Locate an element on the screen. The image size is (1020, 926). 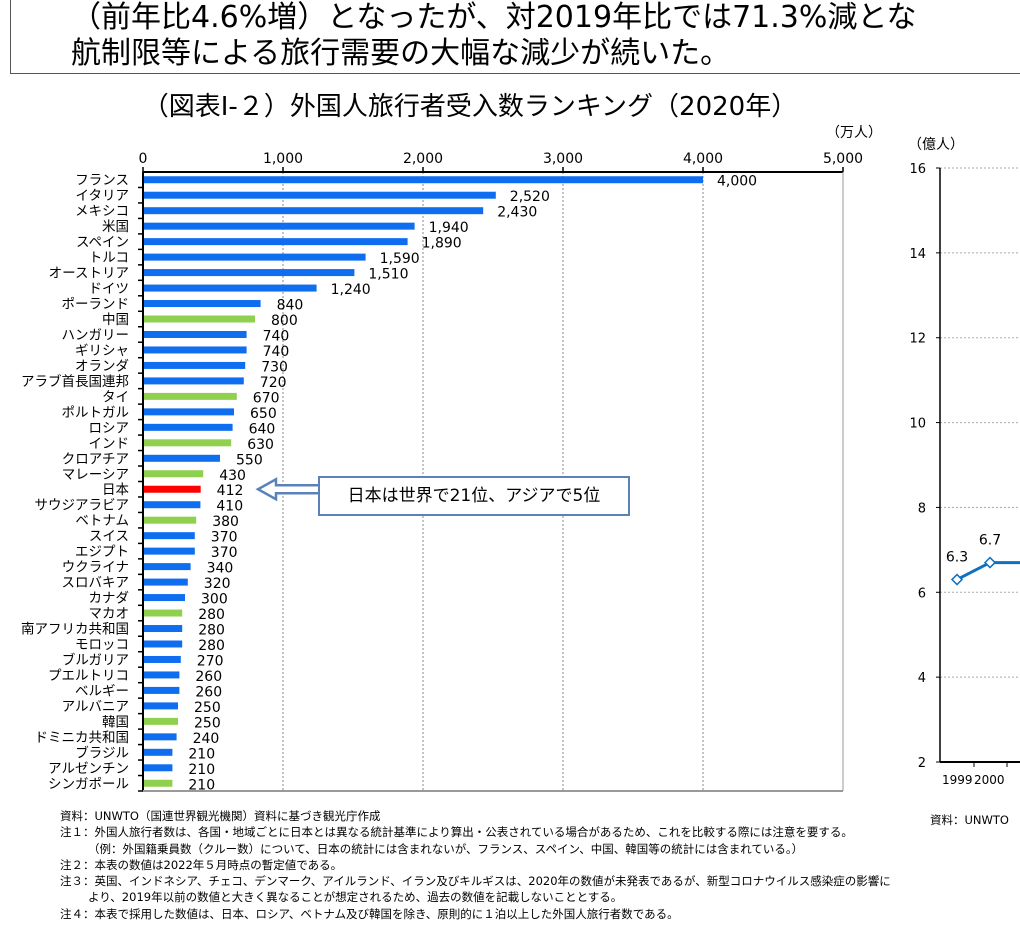
chart-title: （図表Ⅰ-２）外国人旅行者受入数ランキング（2020年） is located at coordinates (470, 107).